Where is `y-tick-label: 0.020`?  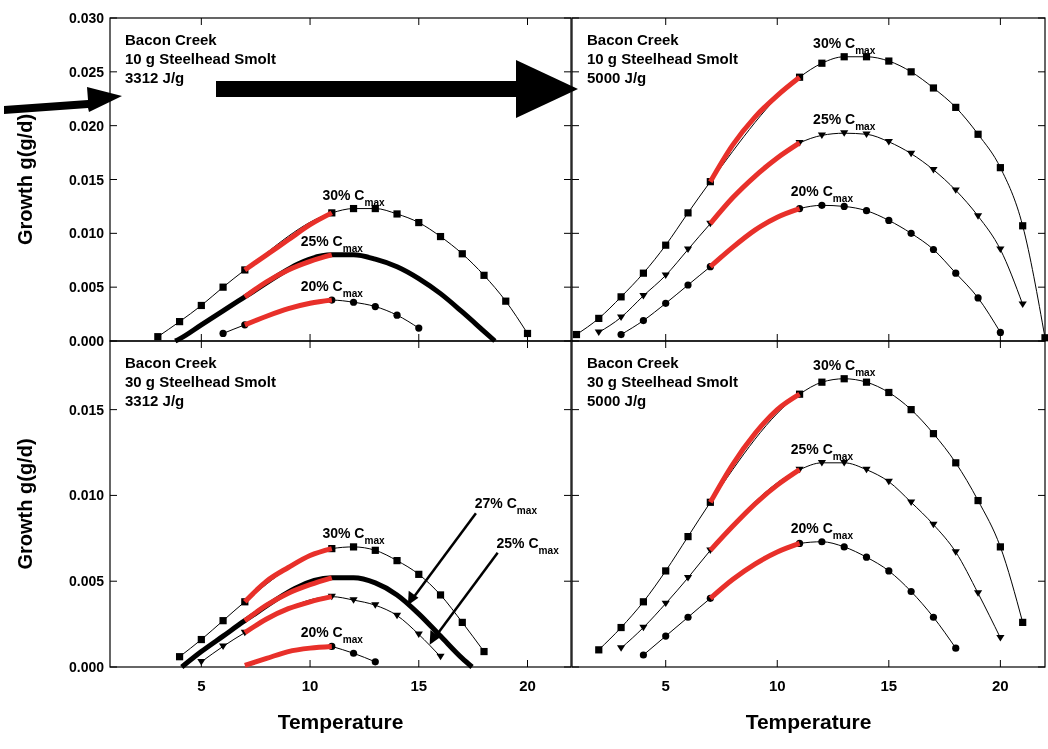 y-tick-label: 0.020 is located at coordinates (86, 125).